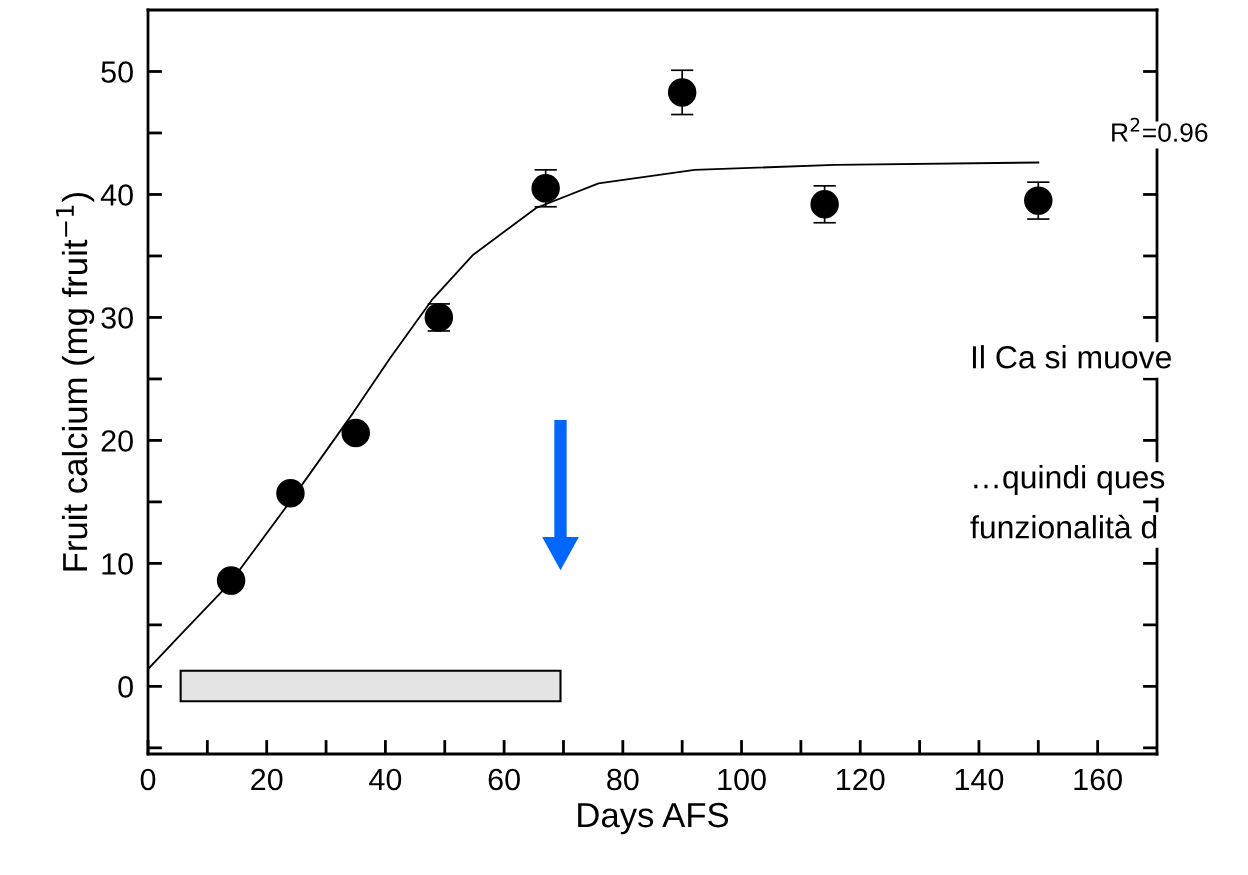  What do you see at coordinates (1069, 480) in the screenshot?
I see `annotation: …quindi ques` at bounding box center [1069, 480].